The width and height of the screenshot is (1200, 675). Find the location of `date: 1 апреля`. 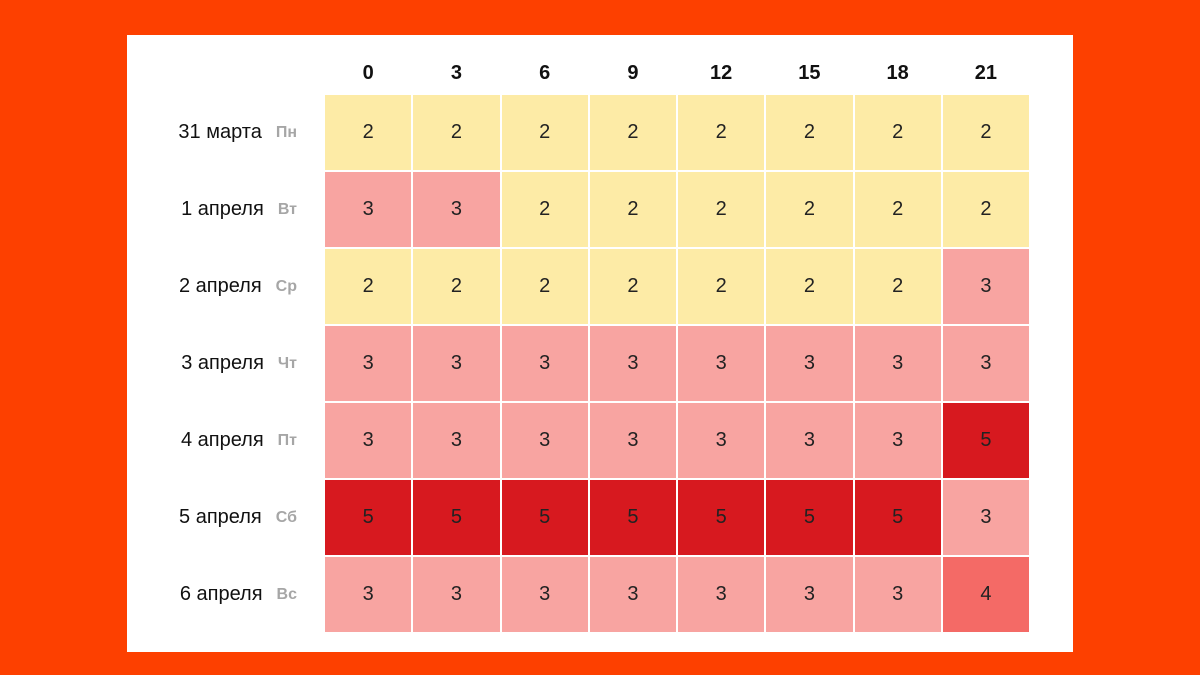

date: 1 апреля is located at coordinates (222, 209).